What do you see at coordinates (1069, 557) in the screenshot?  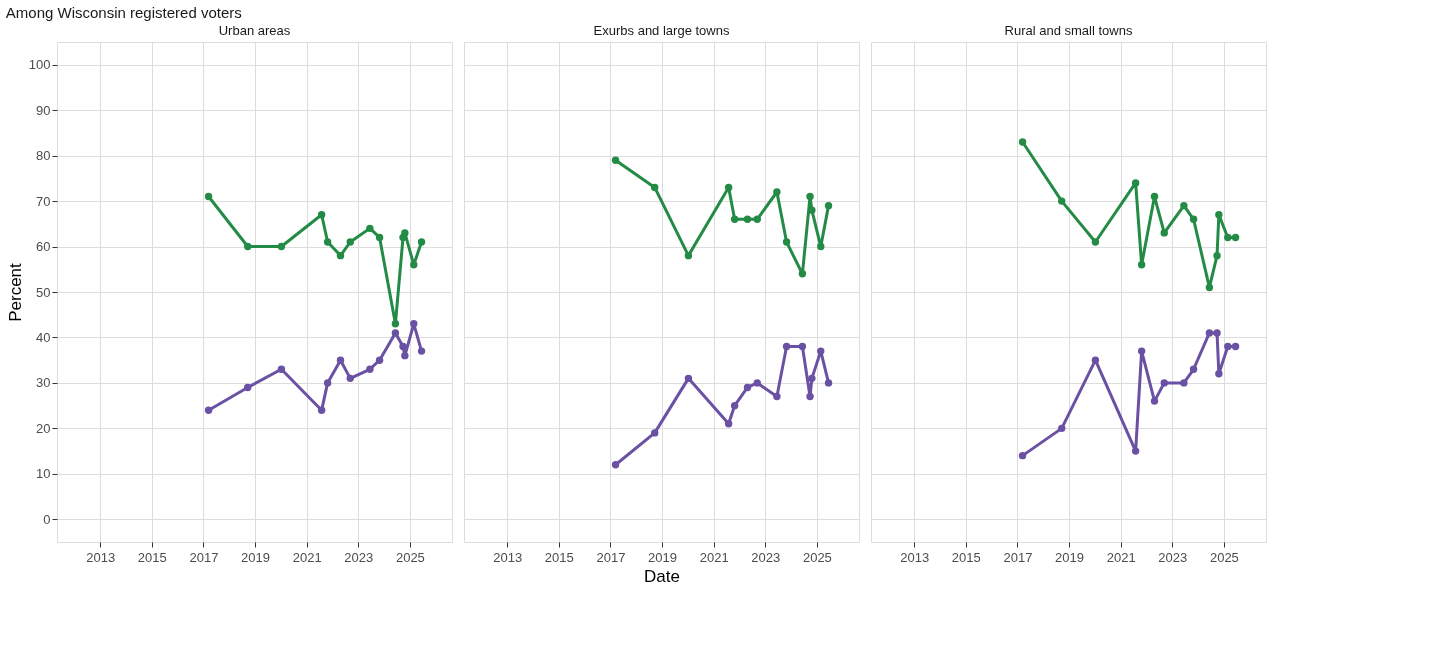 I see `x-tick-label: 2019` at bounding box center [1069, 557].